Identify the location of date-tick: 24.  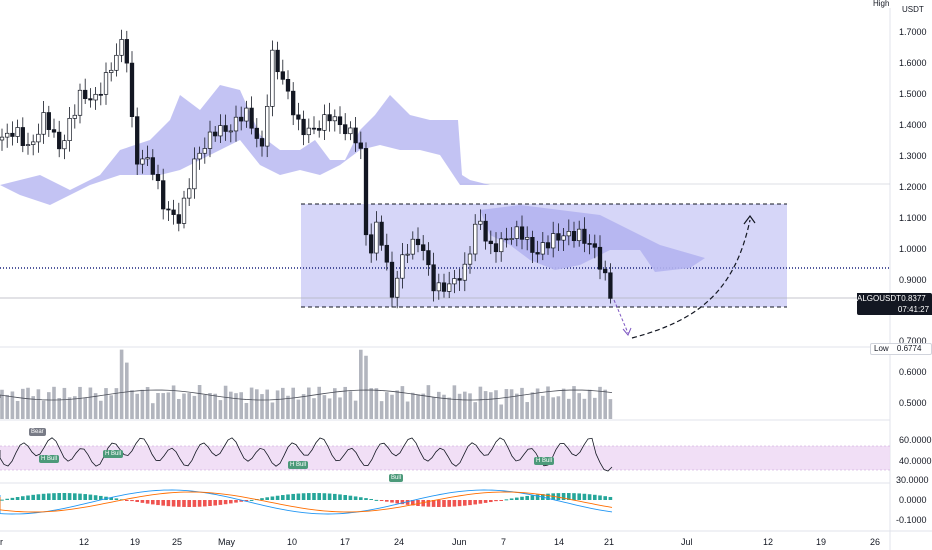
(399, 542).